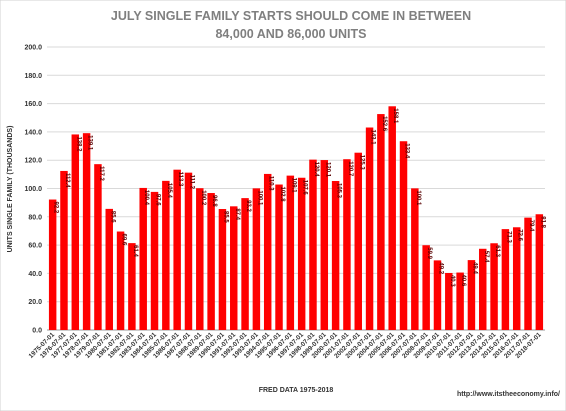  Describe the element at coordinates (35, 302) in the screenshot. I see `y-tick-label: 20.0` at that location.